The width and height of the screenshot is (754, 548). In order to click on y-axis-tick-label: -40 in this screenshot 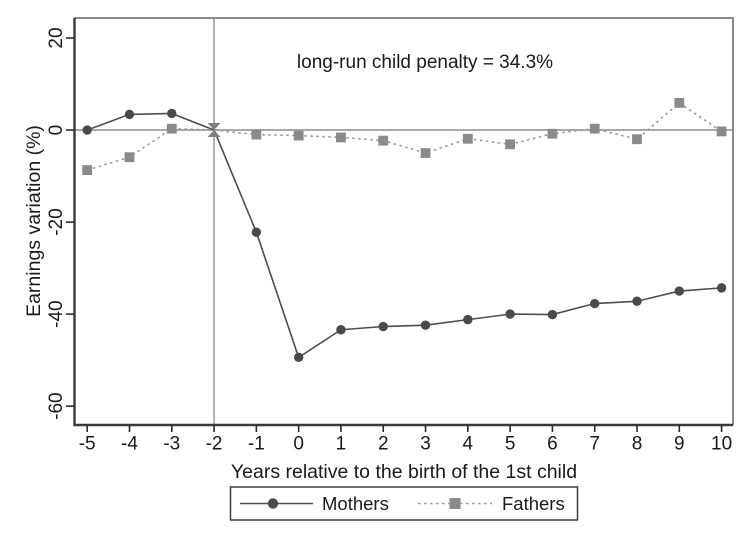, I will do `click(56, 313)`.